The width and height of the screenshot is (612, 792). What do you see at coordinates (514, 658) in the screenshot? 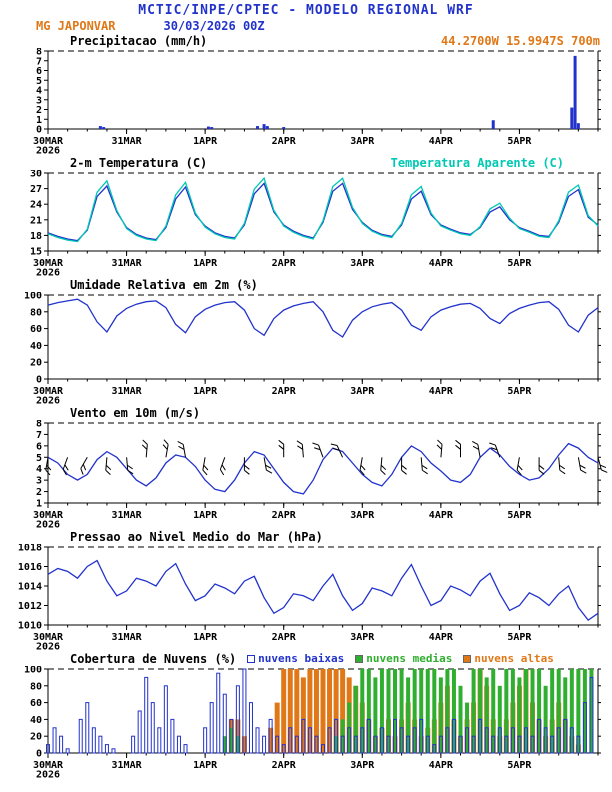
I see `legend-label-high-clouds: nuvens altas` at bounding box center [514, 658].